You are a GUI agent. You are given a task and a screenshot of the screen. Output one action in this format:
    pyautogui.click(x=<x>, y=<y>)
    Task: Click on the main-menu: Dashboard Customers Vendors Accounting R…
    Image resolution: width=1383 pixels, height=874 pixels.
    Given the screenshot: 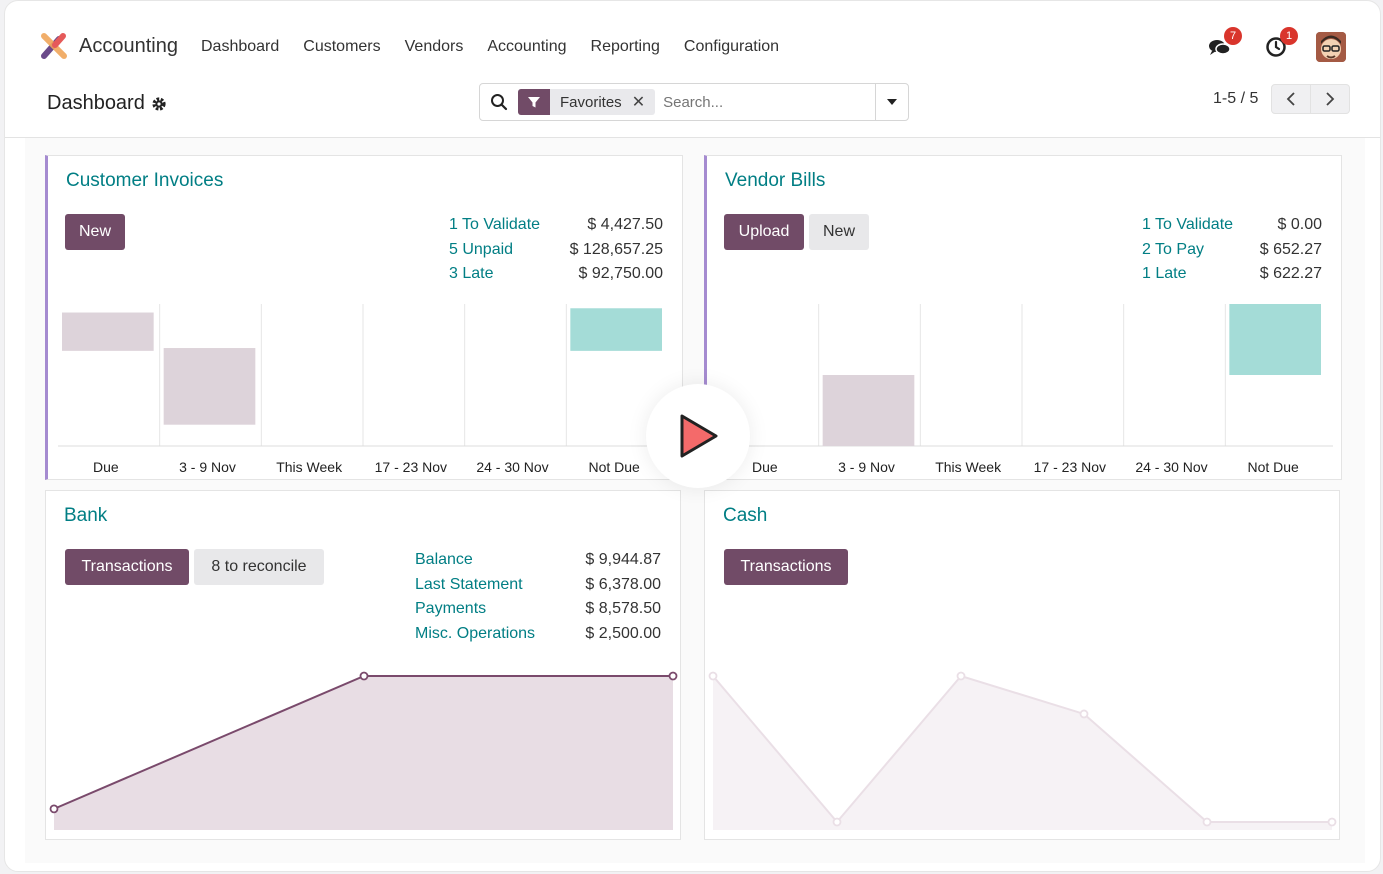 What is the action you would take?
    pyautogui.click(x=490, y=47)
    